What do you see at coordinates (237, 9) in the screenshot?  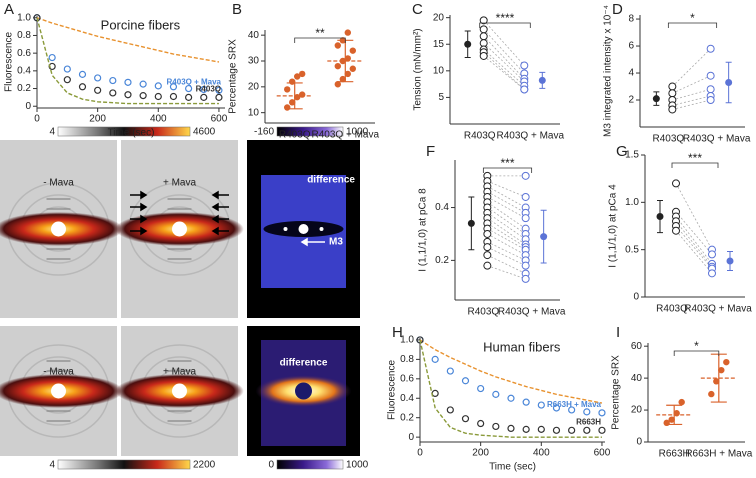 I see `panel-letter: B` at bounding box center [237, 9].